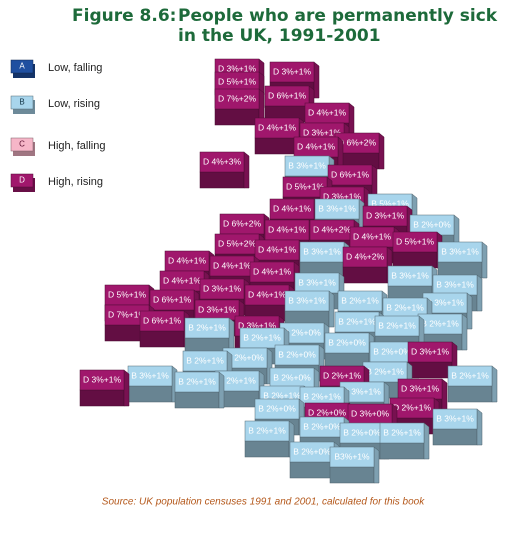 Image resolution: width=527 pixels, height=540 pixels. Describe the element at coordinates (75, 68) in the screenshot. I see `legend-label: Low, falling` at that location.